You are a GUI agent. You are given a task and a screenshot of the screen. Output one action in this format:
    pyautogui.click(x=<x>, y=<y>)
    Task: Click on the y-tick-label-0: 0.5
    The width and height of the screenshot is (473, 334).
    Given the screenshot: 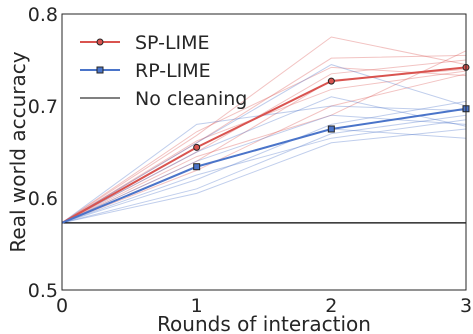 What is the action you would take?
    pyautogui.click(x=43, y=291)
    